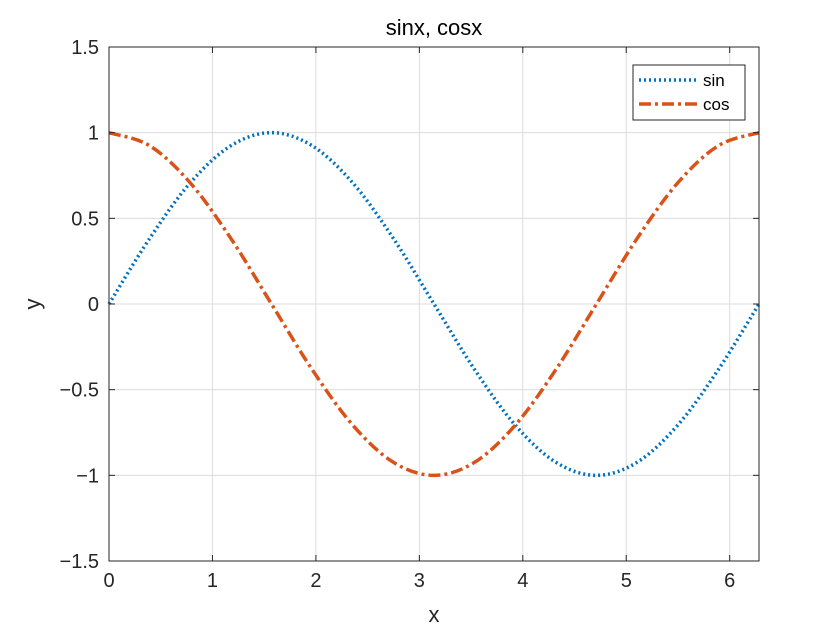 Image resolution: width=840 pixels, height=630 pixels. Describe the element at coordinates (714, 80) in the screenshot. I see `legend-sin-label: sin` at that location.